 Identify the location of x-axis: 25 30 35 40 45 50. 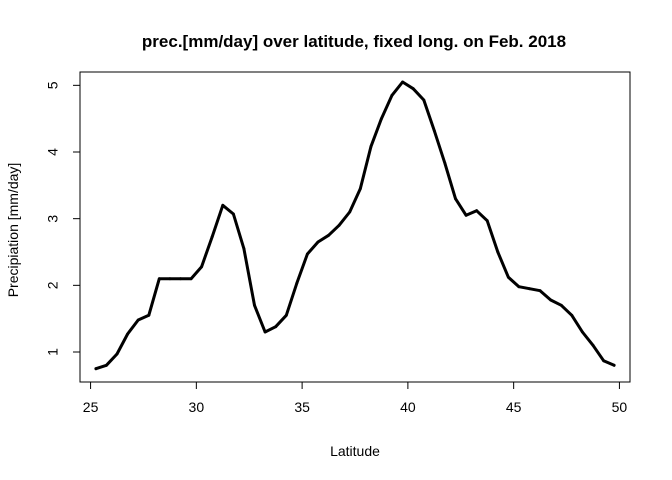
(355, 398).